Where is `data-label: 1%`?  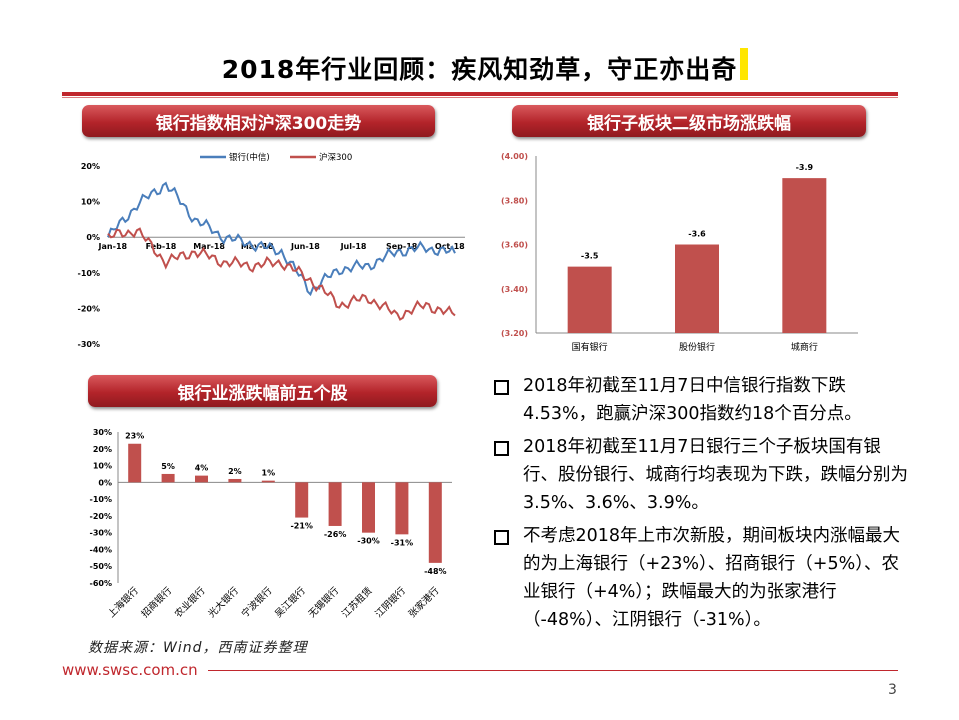 data-label: 1% is located at coordinates (269, 473).